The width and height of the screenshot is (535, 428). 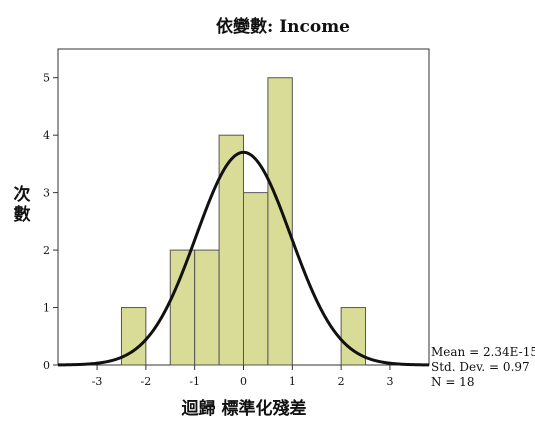 What do you see at coordinates (97, 381) in the screenshot?
I see `x-tick-label: -3` at bounding box center [97, 381].